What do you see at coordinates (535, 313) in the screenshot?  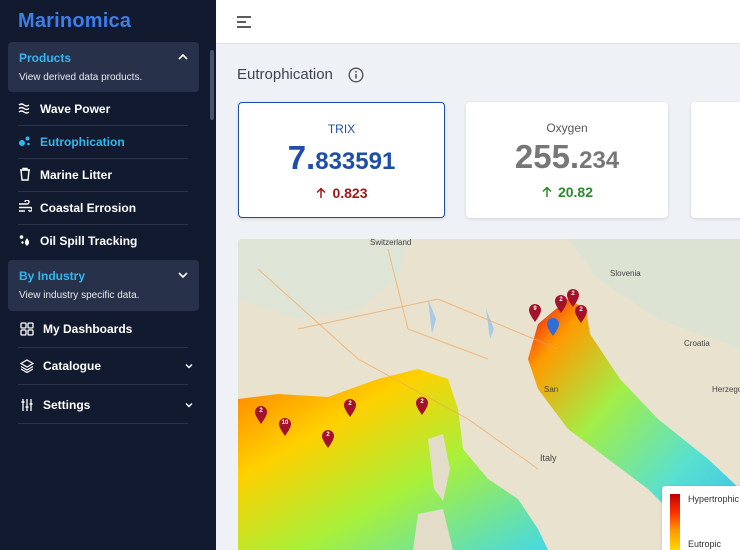 I see `map-marker: 9` at bounding box center [535, 313].